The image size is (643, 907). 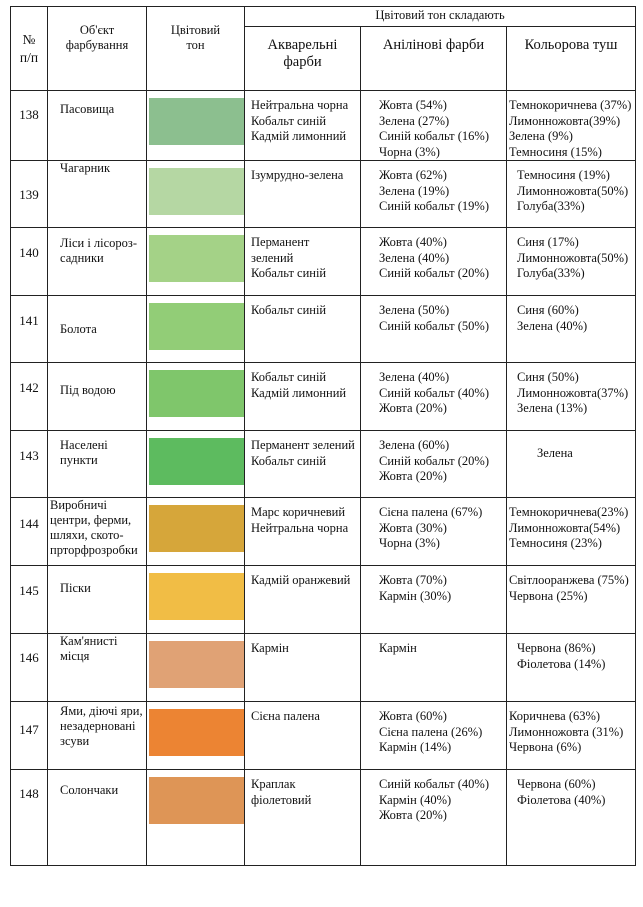 What do you see at coordinates (415, 747) in the screenshot?
I see `aniline-paint-line: Кармін (14%)` at bounding box center [415, 747].